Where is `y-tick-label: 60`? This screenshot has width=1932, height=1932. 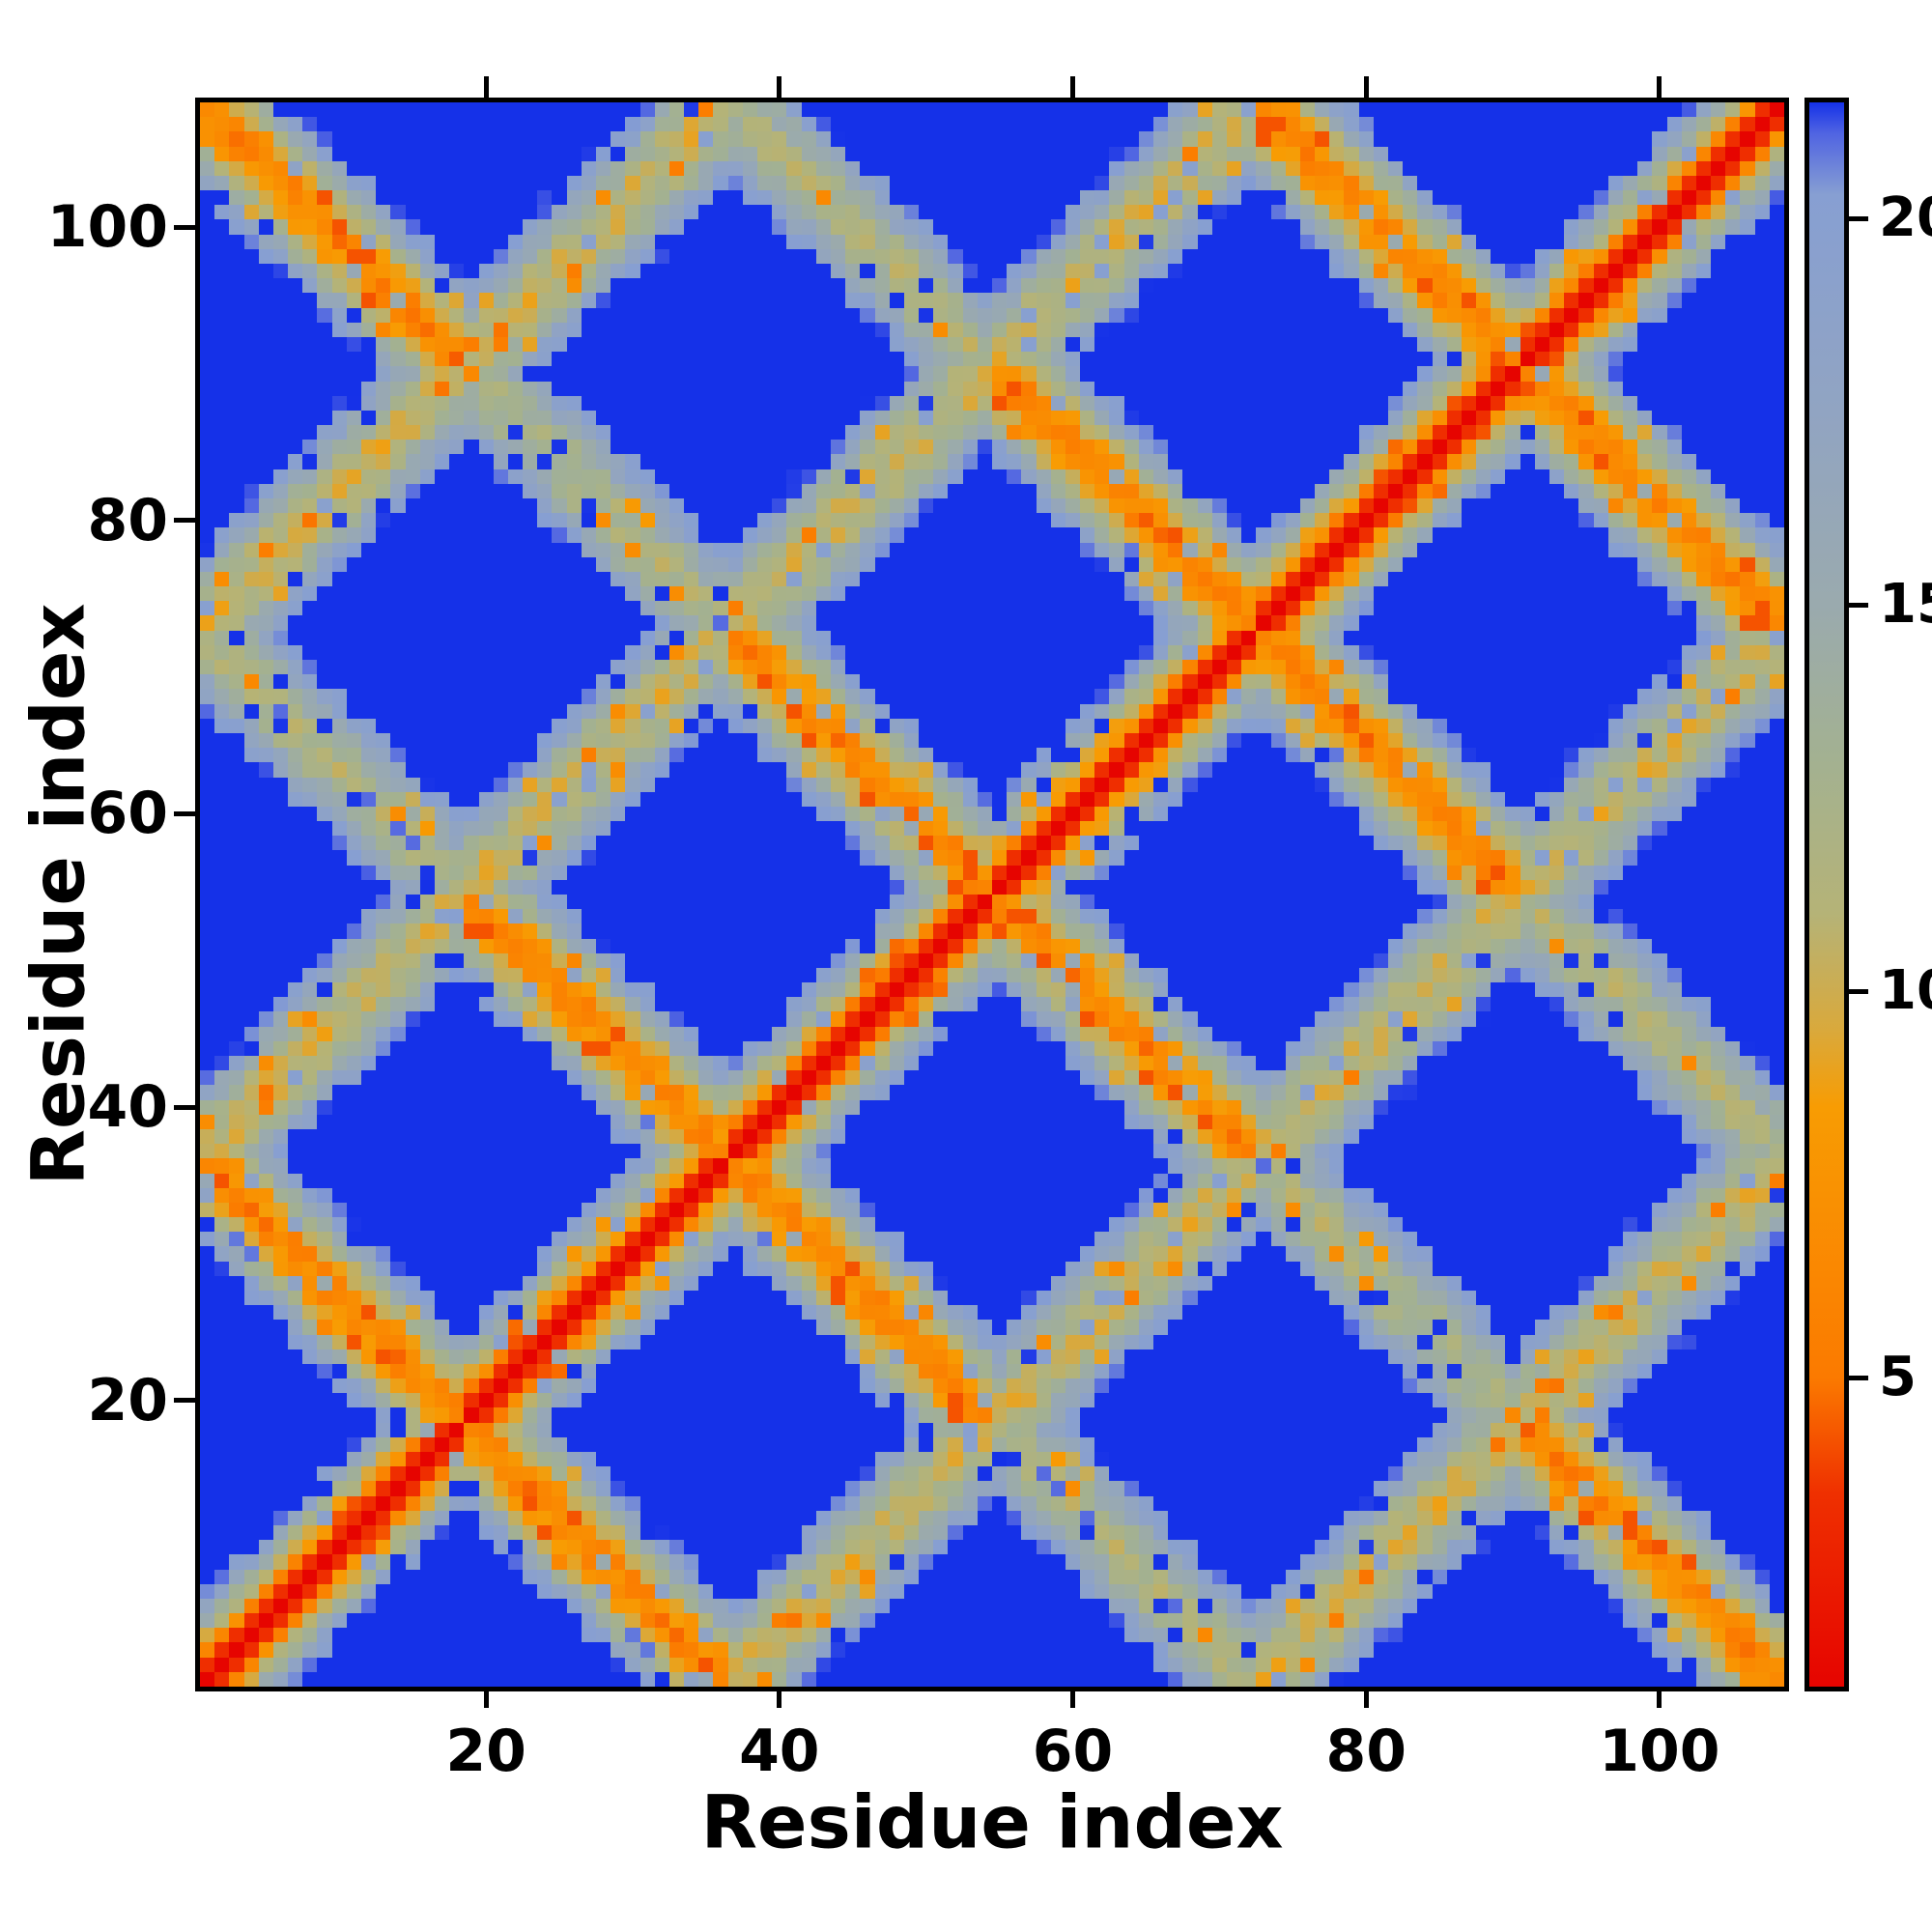 y-tick-label: 60 is located at coordinates (128, 814).